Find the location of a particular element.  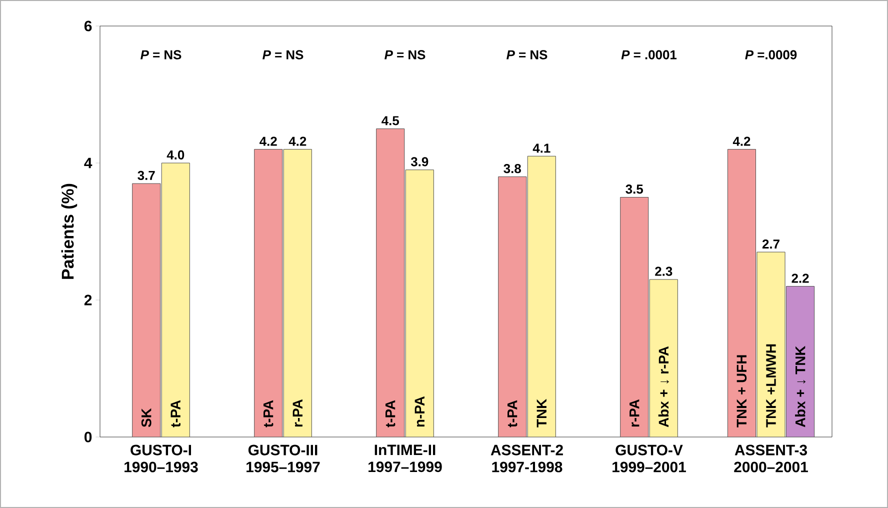

y-tick-label: 2 is located at coordinates (88, 300).